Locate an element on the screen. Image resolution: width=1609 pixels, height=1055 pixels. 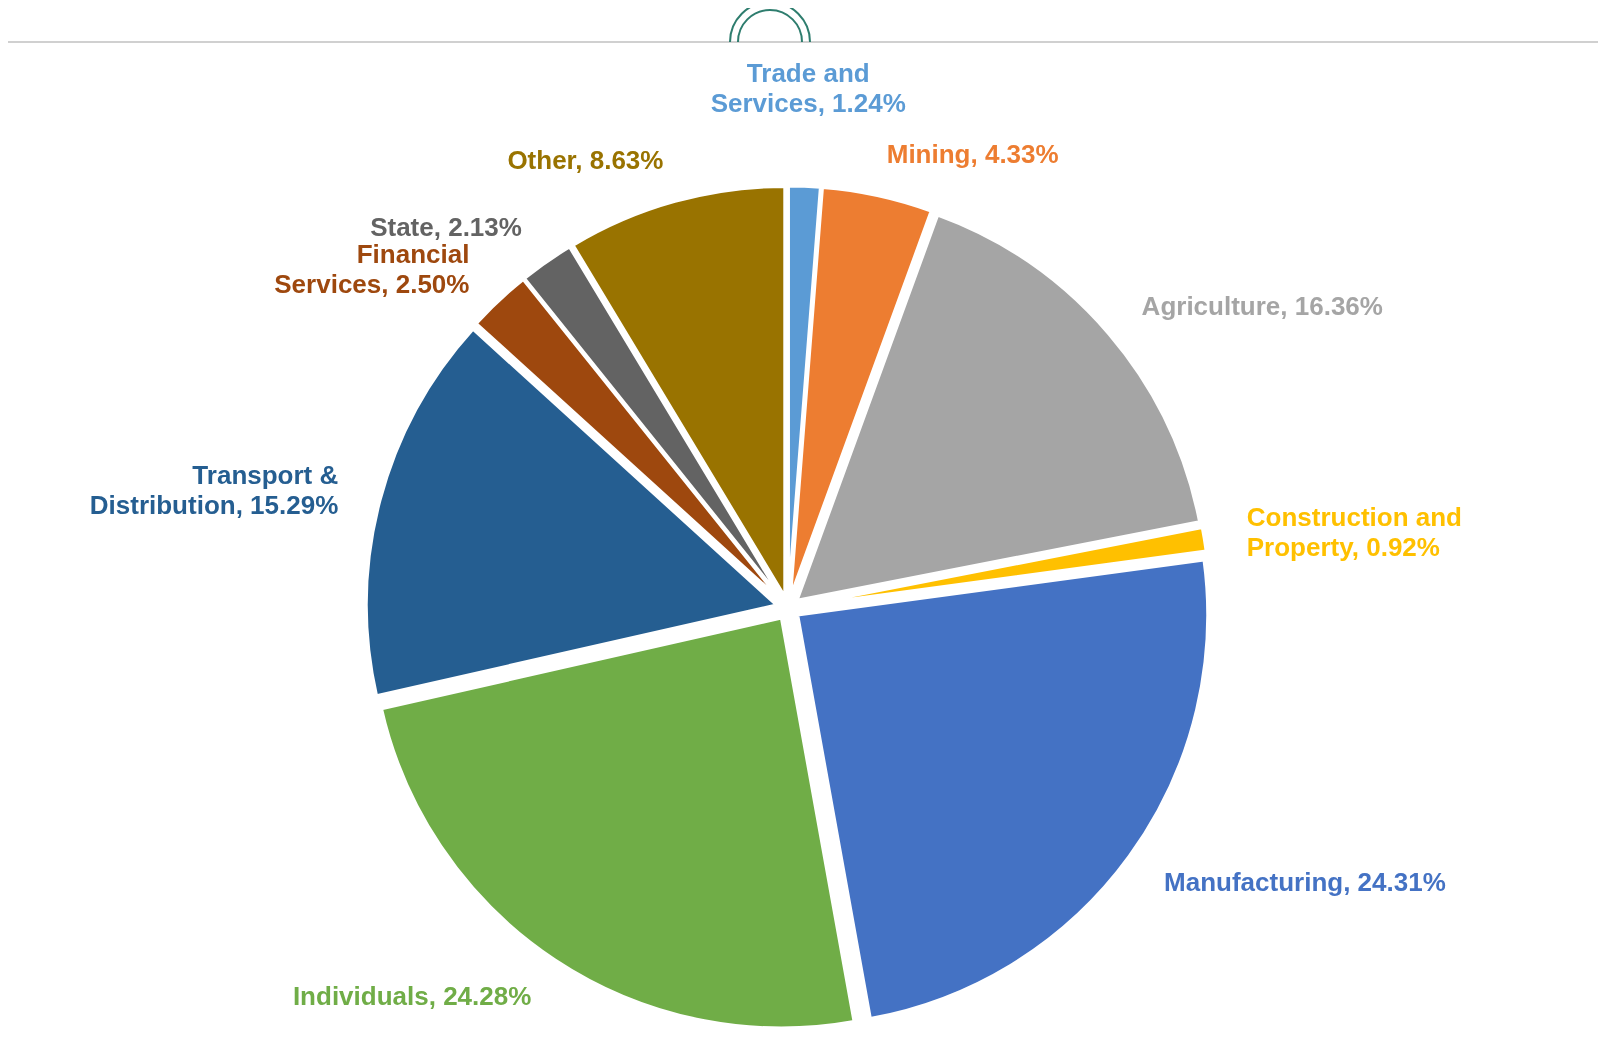
slice-label: Mining, 4.33% is located at coordinates (972, 153).